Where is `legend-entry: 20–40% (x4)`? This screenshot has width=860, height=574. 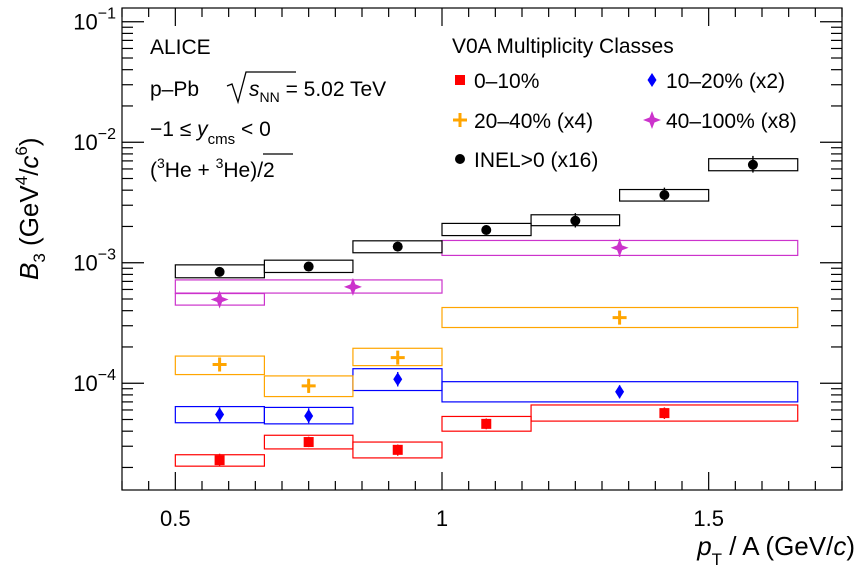
legend-entry: 20–40% (x4) is located at coordinates (523, 121).